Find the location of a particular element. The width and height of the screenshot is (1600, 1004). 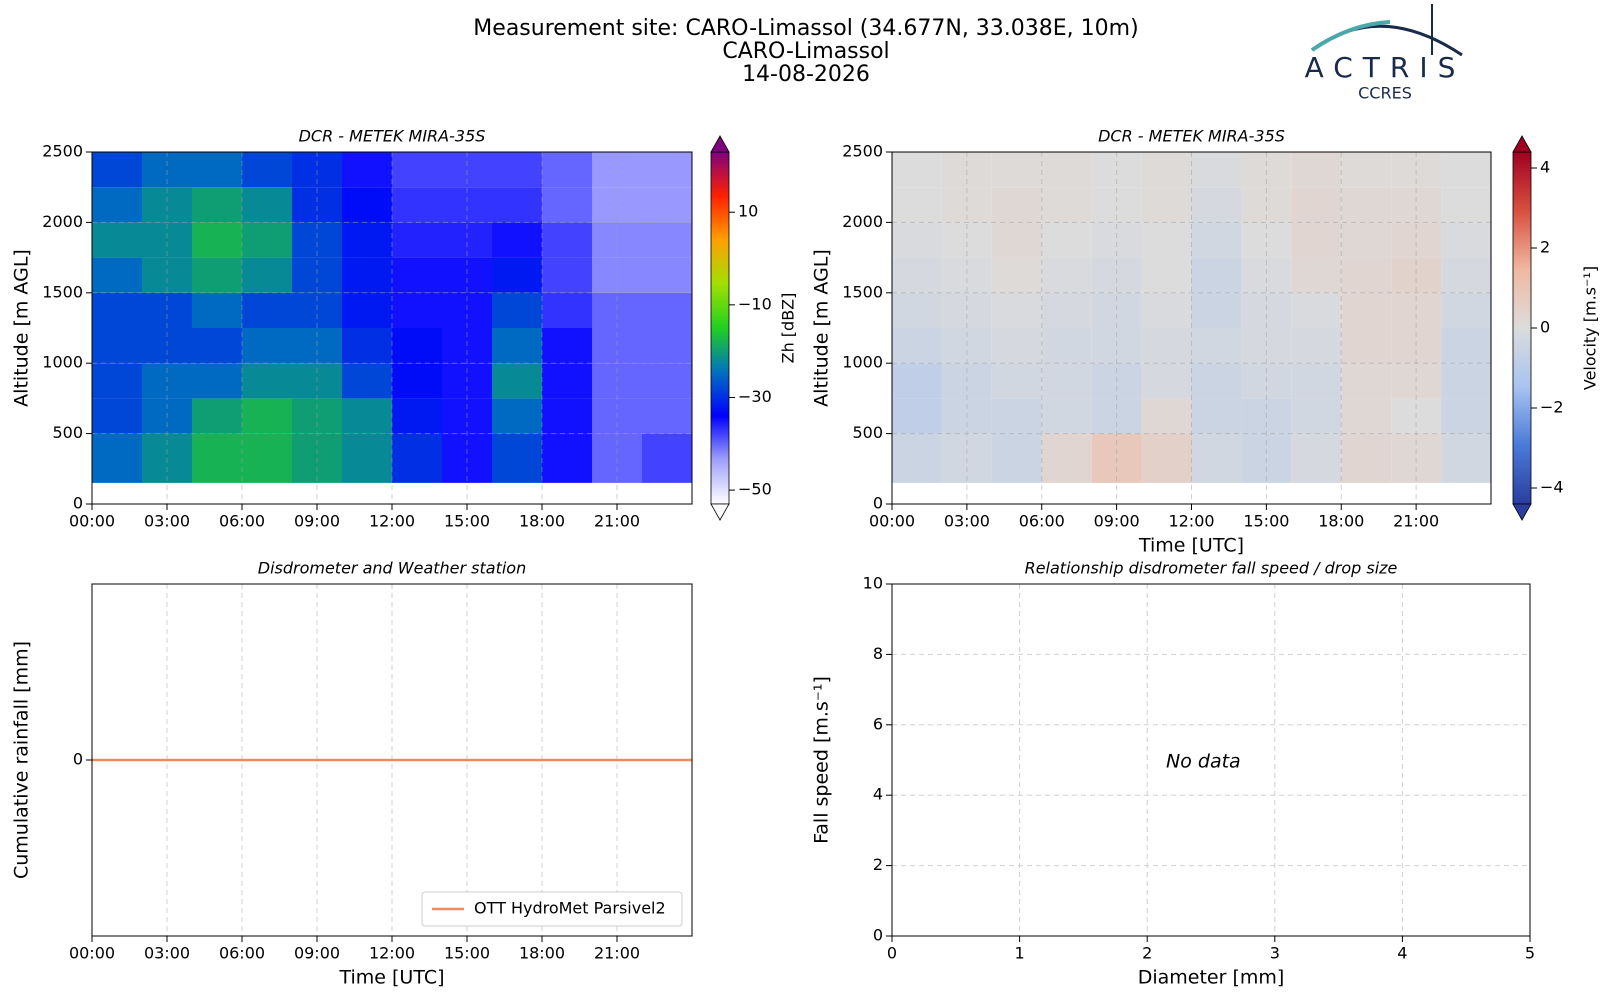

colorbar-label: Zh [dBZ] is located at coordinates (788, 328).